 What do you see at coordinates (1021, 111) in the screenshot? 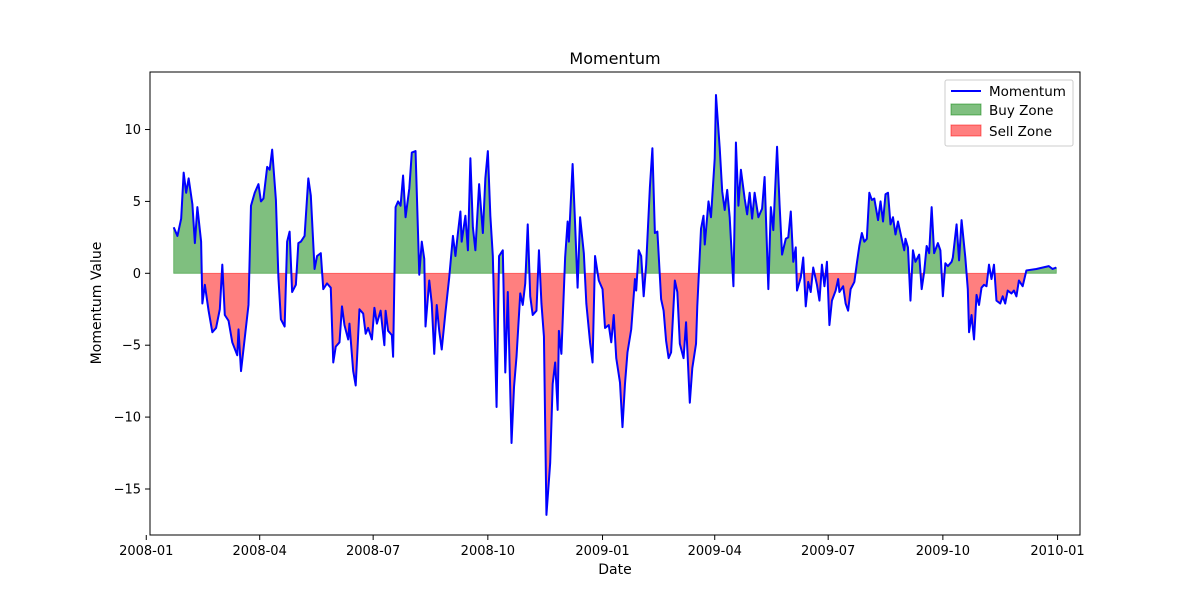
I see `legend-buy-zone-label: Buy Zone` at bounding box center [1021, 111].